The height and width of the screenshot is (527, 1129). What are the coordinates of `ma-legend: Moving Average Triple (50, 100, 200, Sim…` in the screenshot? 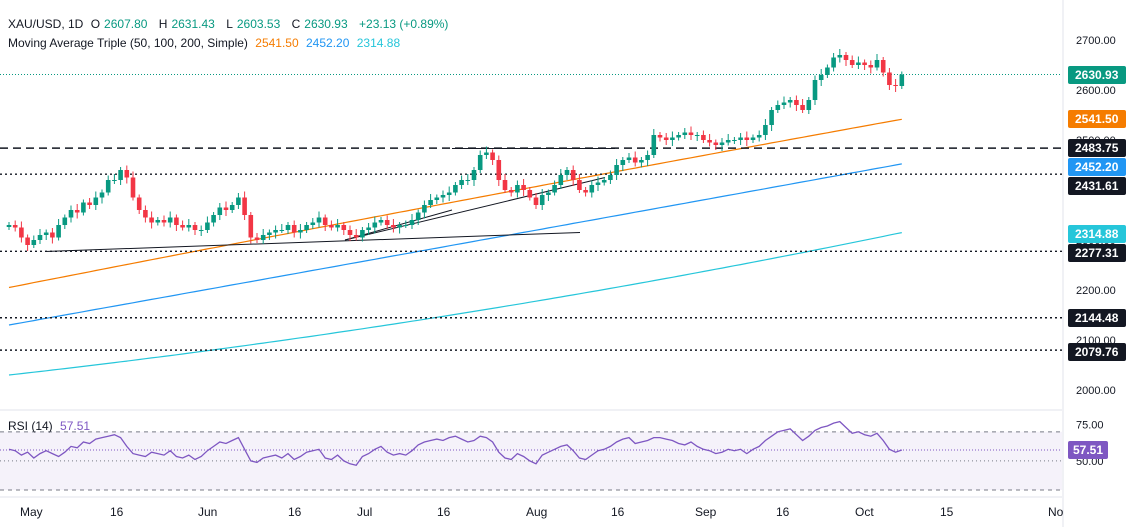 It's located at (206, 43).